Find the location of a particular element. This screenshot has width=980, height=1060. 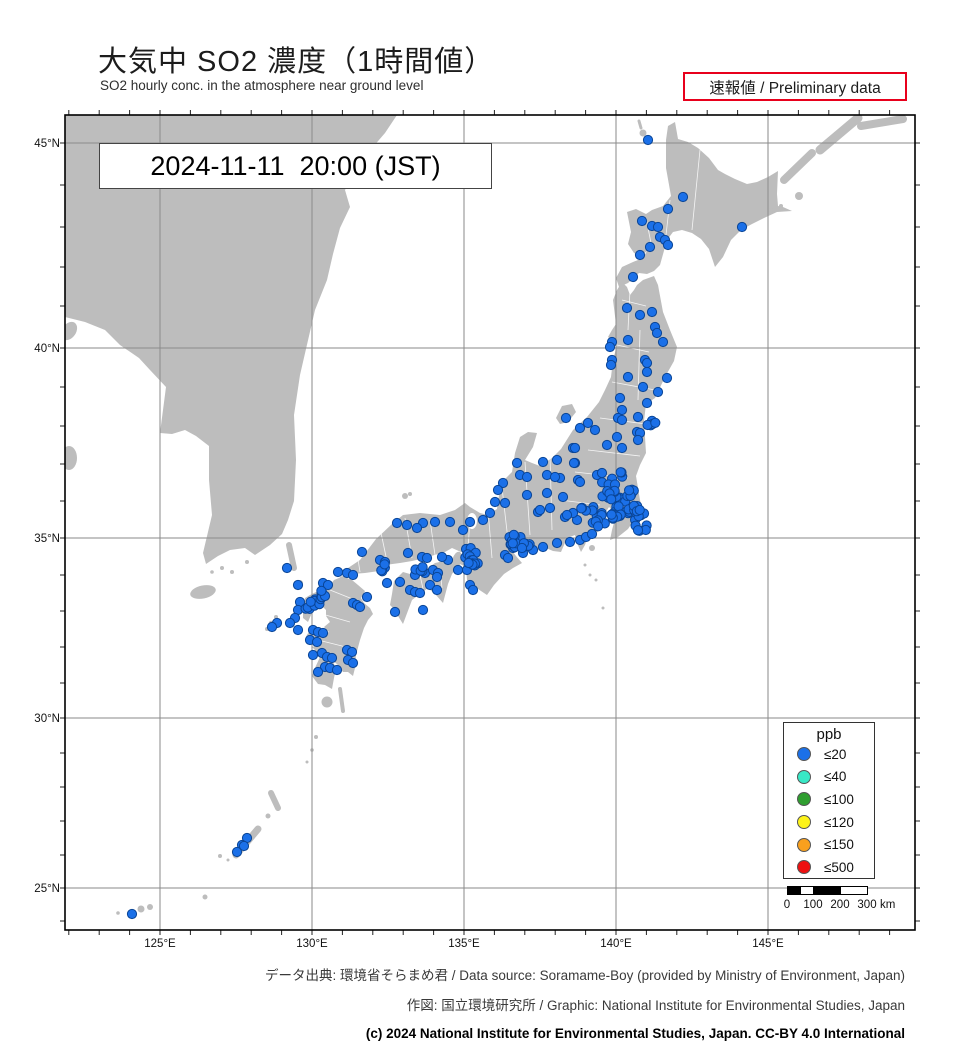

lon-axis-label: 125°E is located at coordinates (160, 944).